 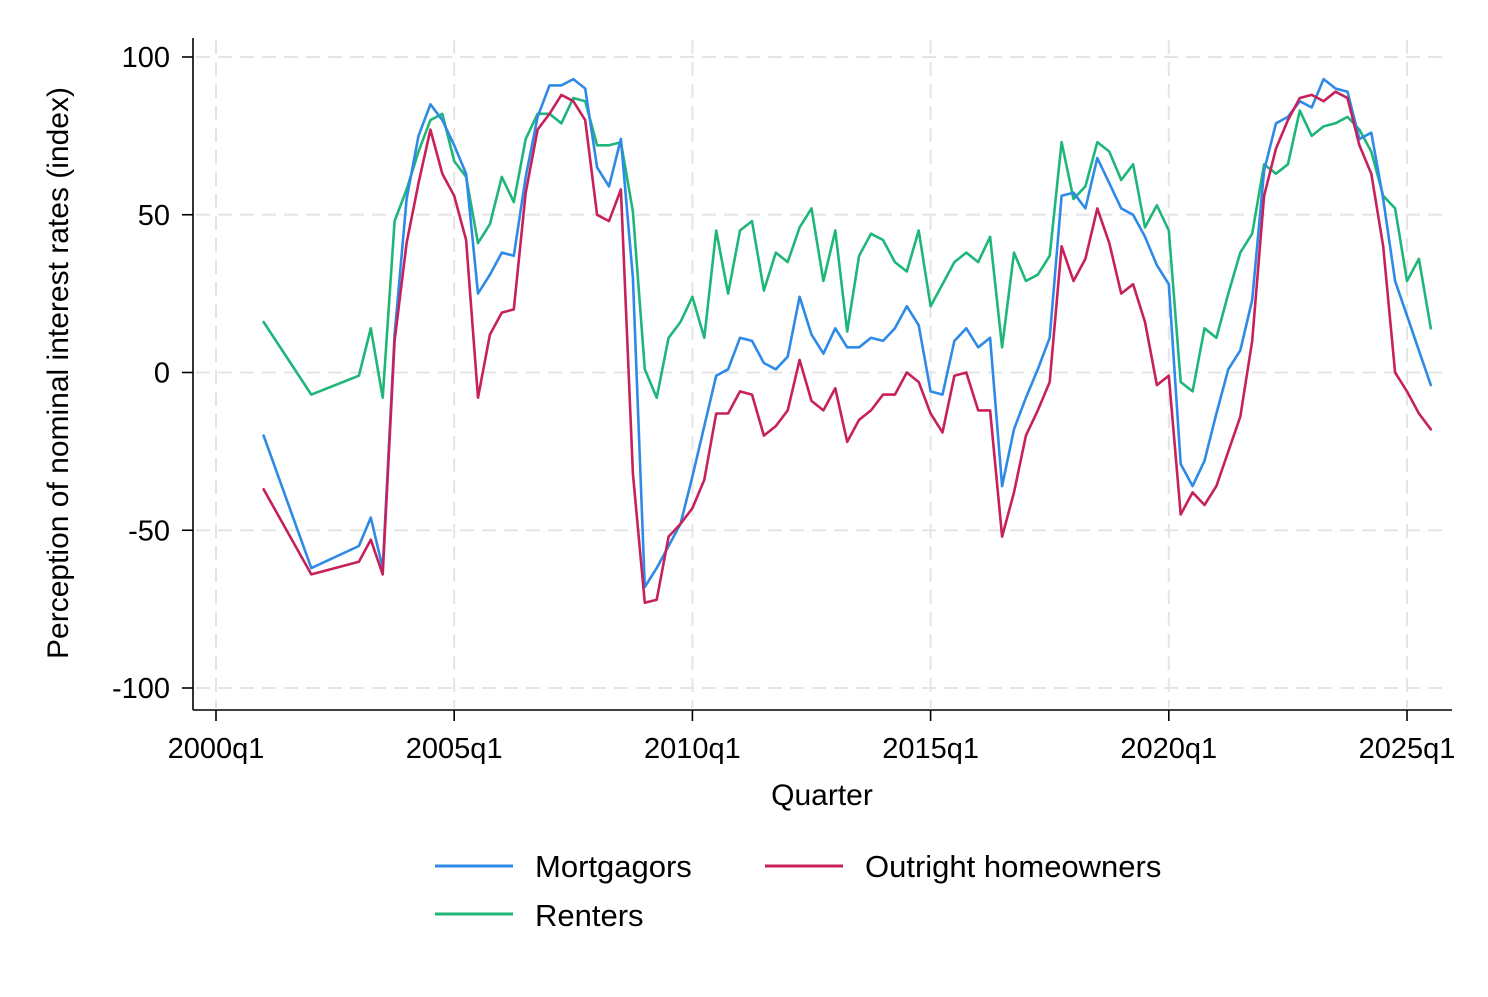 What do you see at coordinates (162, 374) in the screenshot?
I see `y-tick-label: 0` at bounding box center [162, 374].